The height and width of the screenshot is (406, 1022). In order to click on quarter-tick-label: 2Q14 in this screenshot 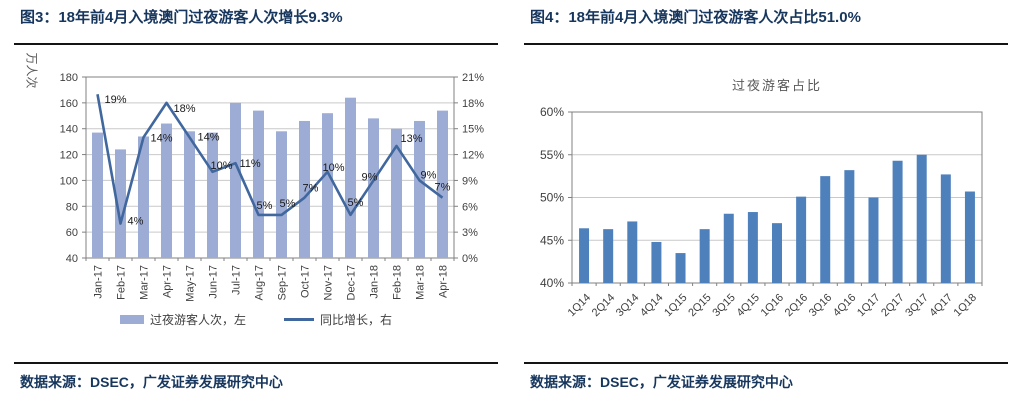, I will do `click(604, 306)`.